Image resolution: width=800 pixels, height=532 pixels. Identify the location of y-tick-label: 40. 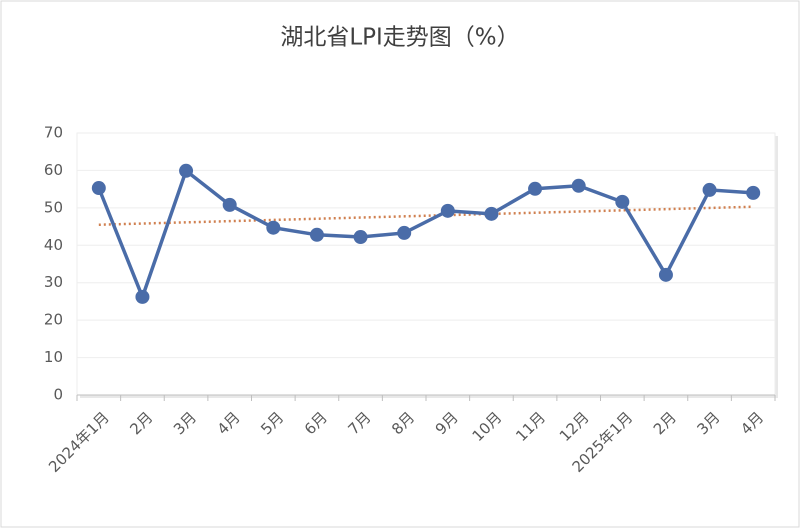
(53, 245).